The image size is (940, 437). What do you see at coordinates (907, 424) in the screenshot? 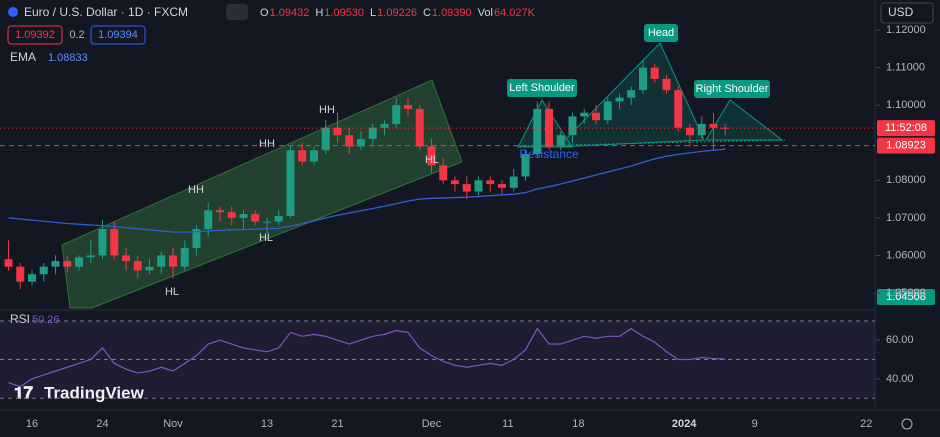
I see `settings` at bounding box center [907, 424].